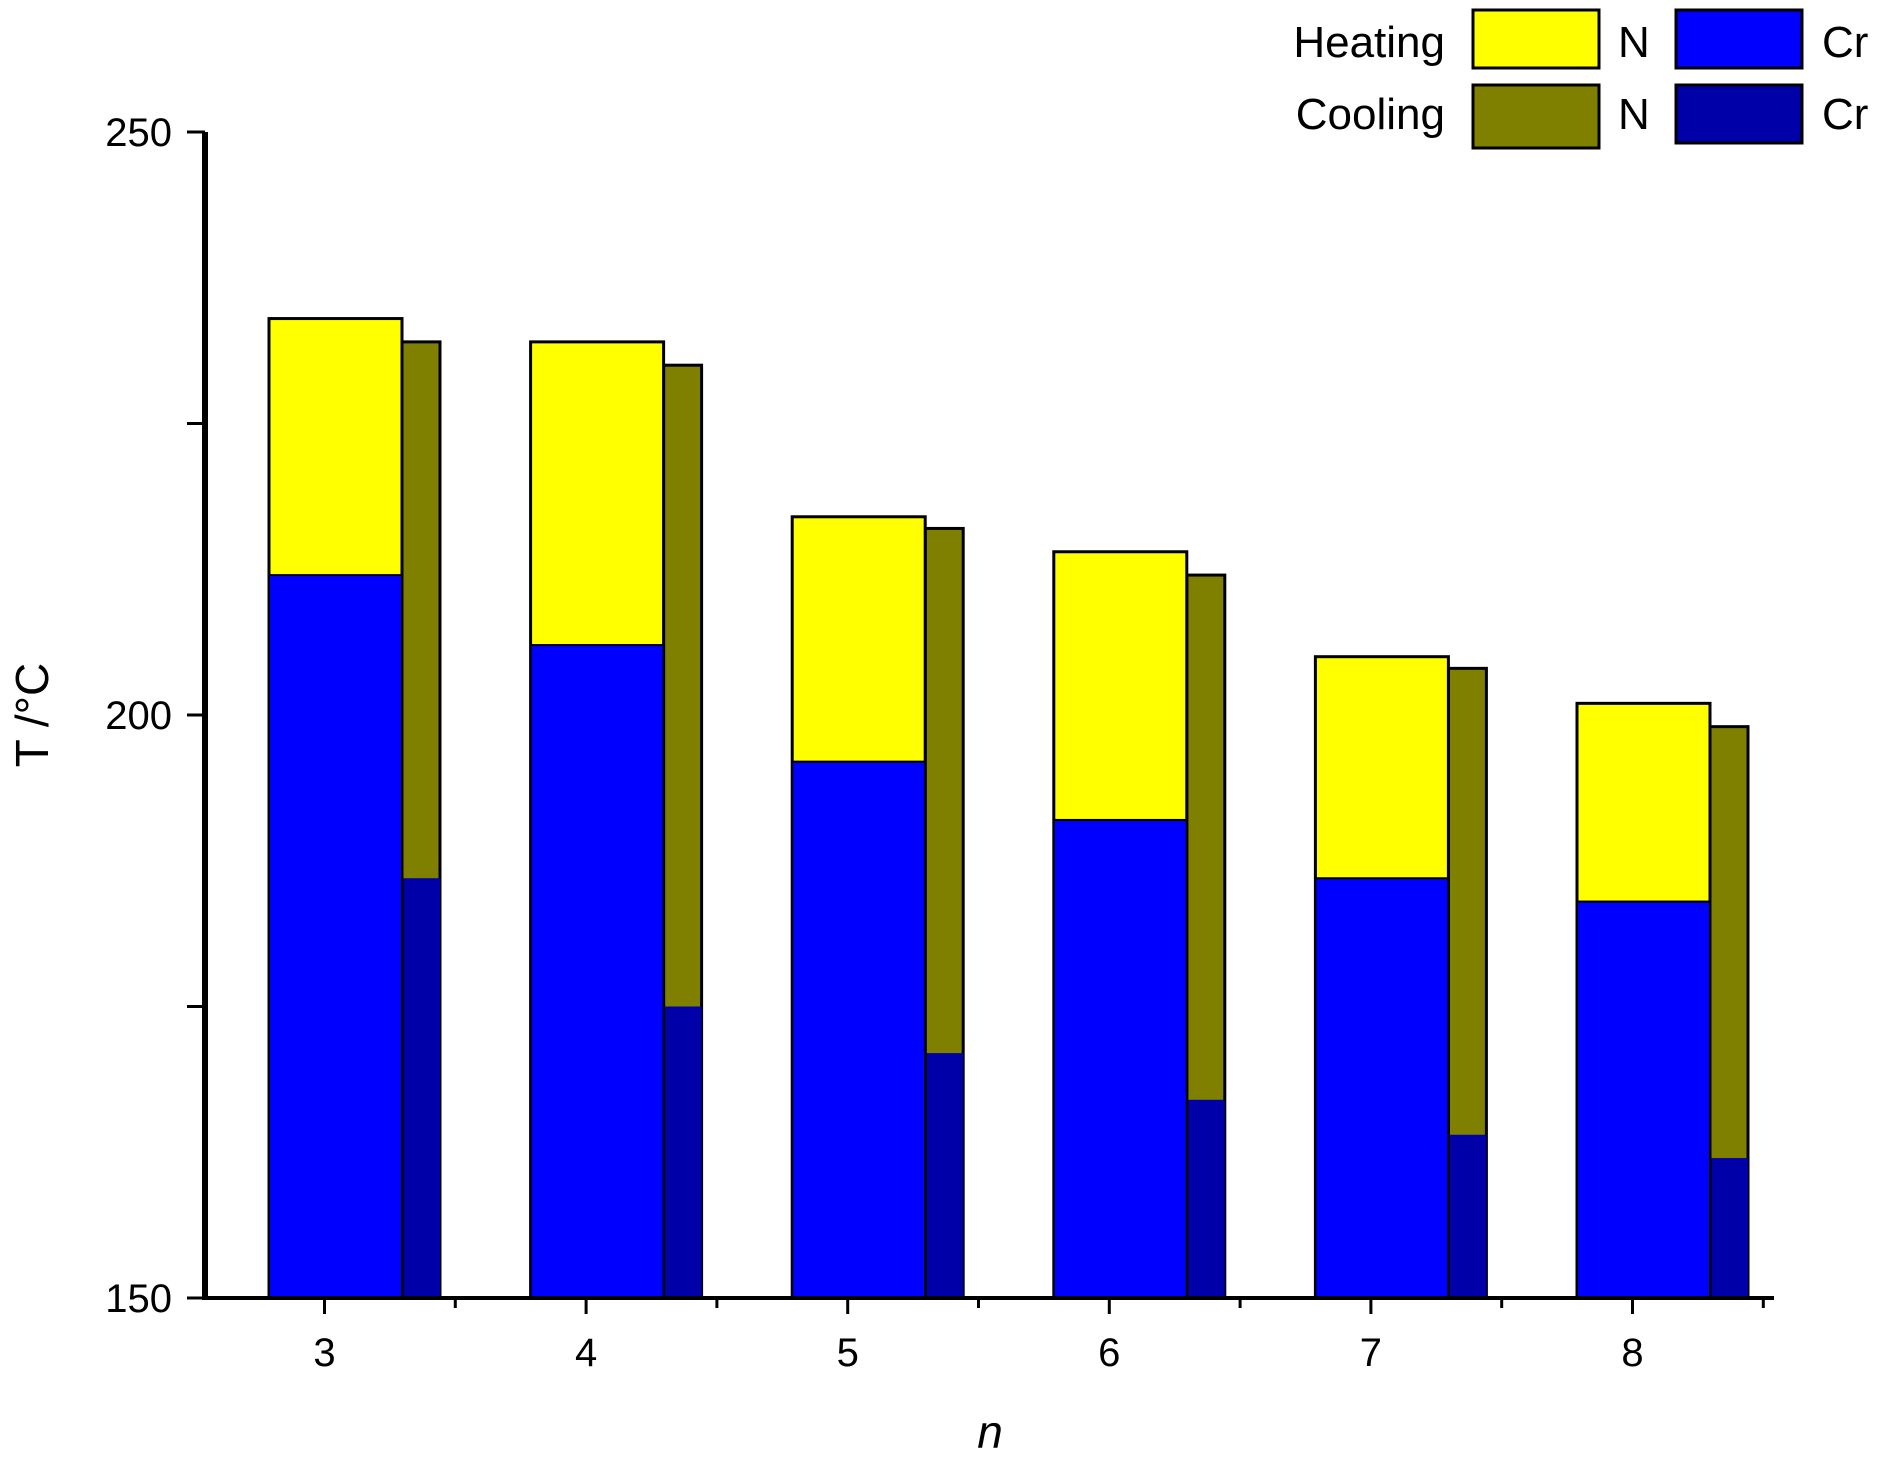  I want to click on legend-heating-cr-swatch, so click(1739, 39).